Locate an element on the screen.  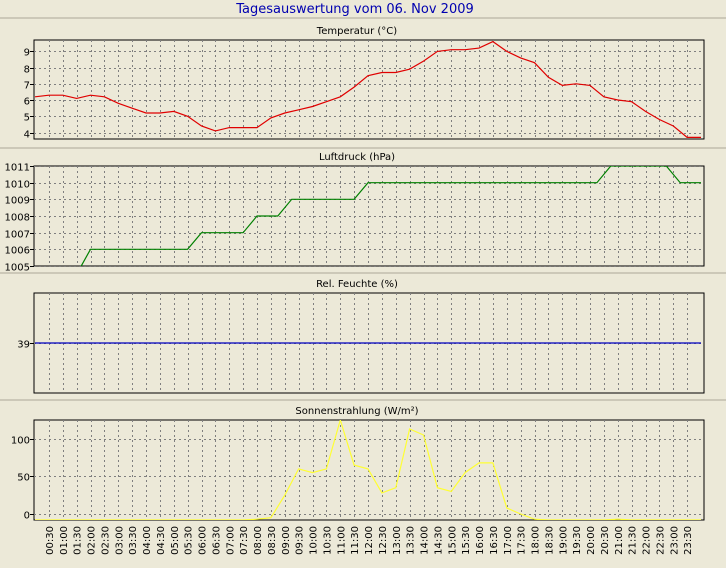
x-tick-label: 01:00 is located at coordinates (64, 540).